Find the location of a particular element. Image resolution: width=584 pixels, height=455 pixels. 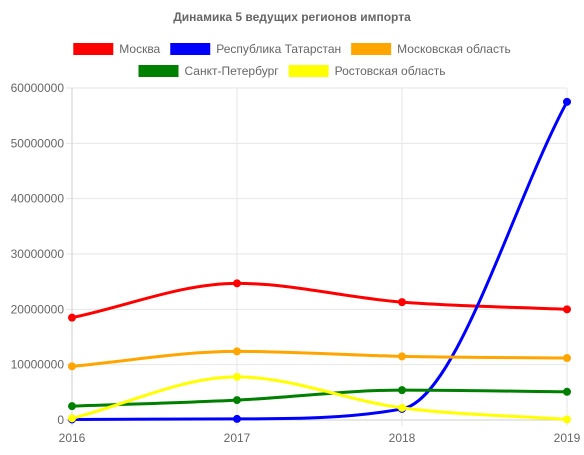

y-tick-label: 40000000 is located at coordinates (38, 199).